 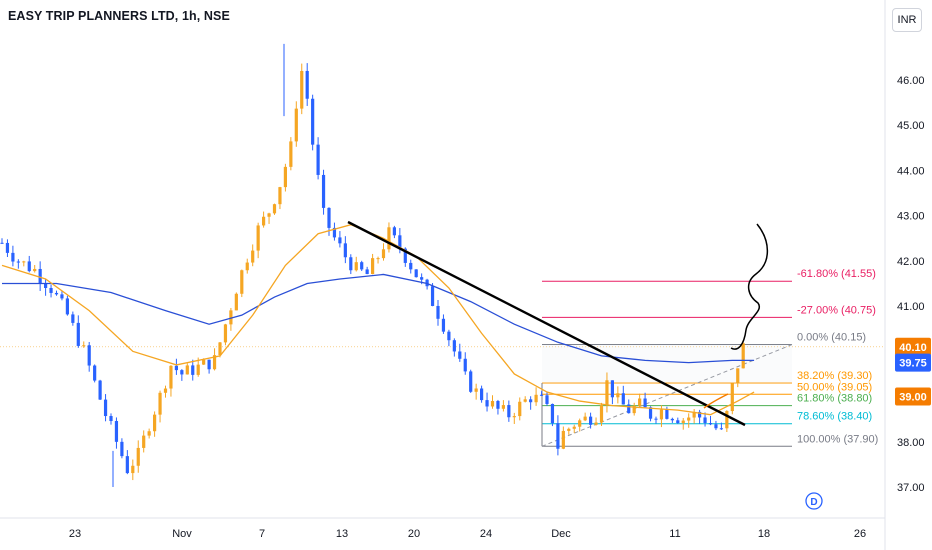 I want to click on fibonacci-levels, so click(x=667, y=363).